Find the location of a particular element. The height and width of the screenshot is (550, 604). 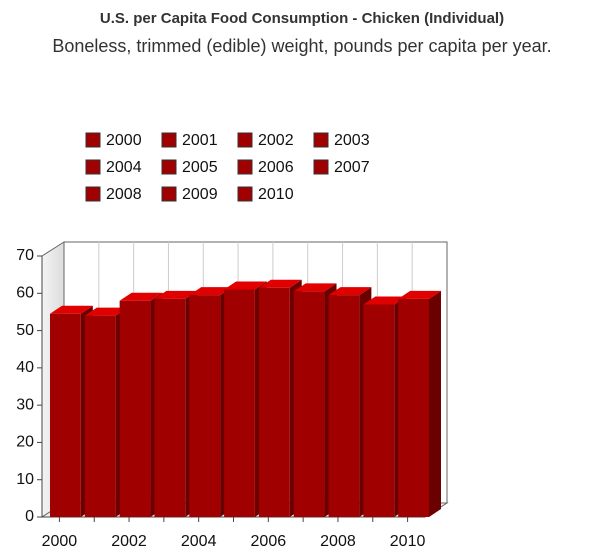

y-tick-label: 60 is located at coordinates (25, 293).